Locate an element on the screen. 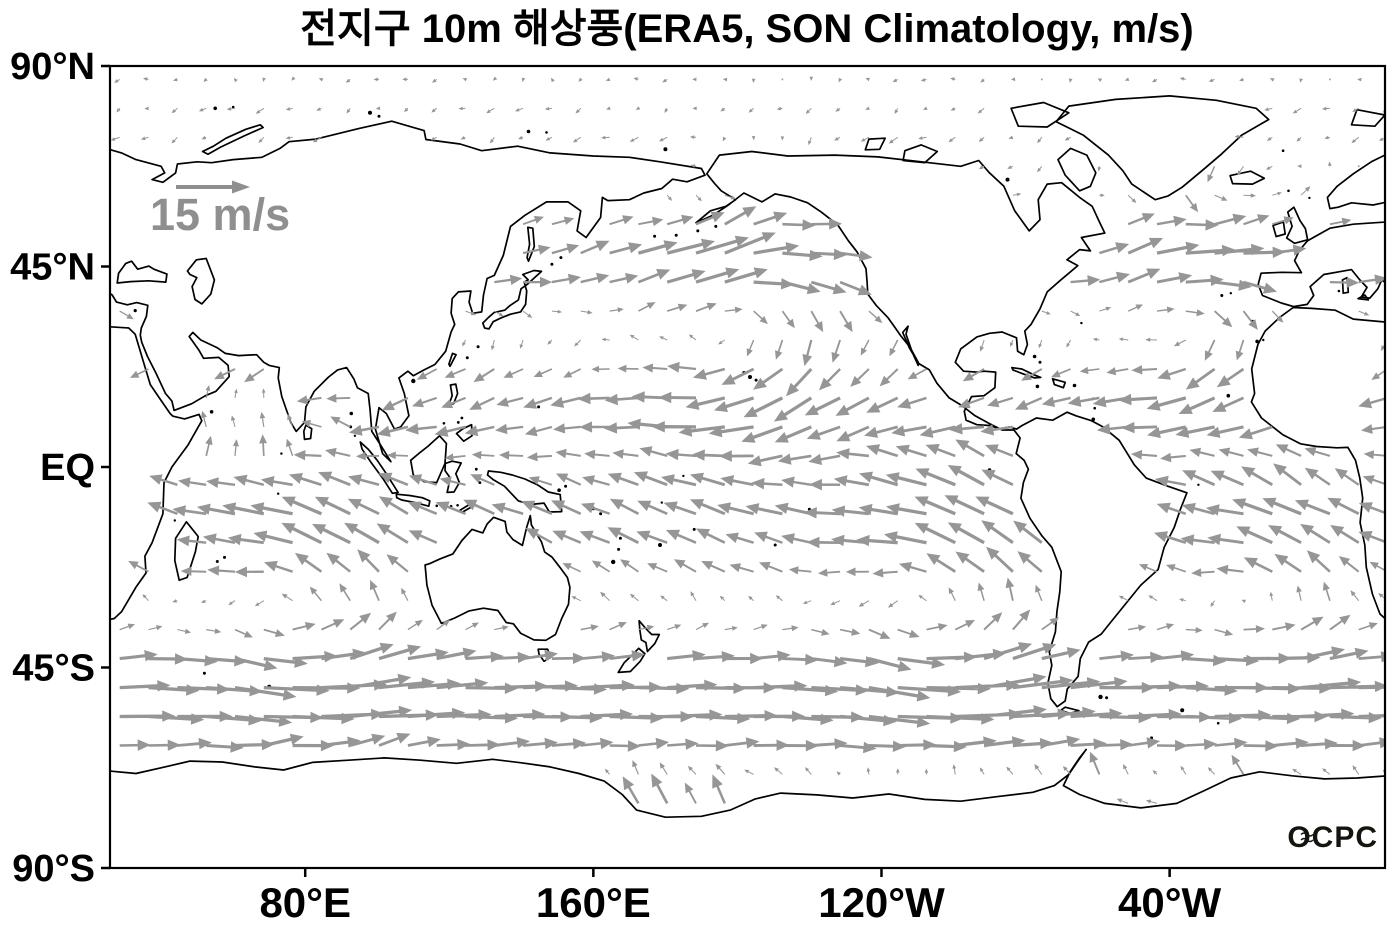 The image size is (1400, 936). coastline-ellesmere-island is located at coordinates (1040, 114).